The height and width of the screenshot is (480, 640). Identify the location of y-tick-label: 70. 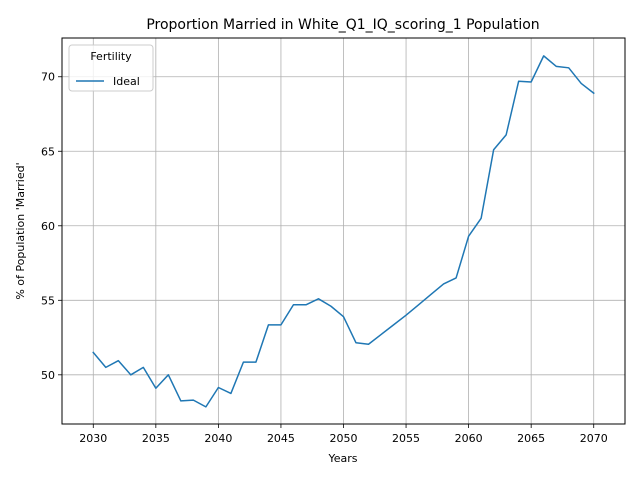
(48, 77).